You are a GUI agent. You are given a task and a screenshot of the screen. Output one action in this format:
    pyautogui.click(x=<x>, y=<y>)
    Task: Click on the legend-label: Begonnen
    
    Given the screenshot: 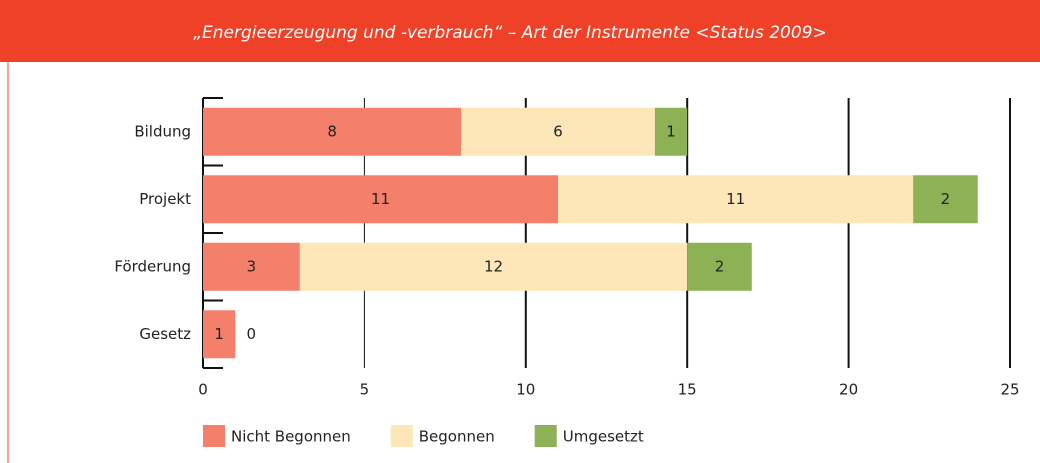 What is the action you would take?
    pyautogui.click(x=457, y=437)
    